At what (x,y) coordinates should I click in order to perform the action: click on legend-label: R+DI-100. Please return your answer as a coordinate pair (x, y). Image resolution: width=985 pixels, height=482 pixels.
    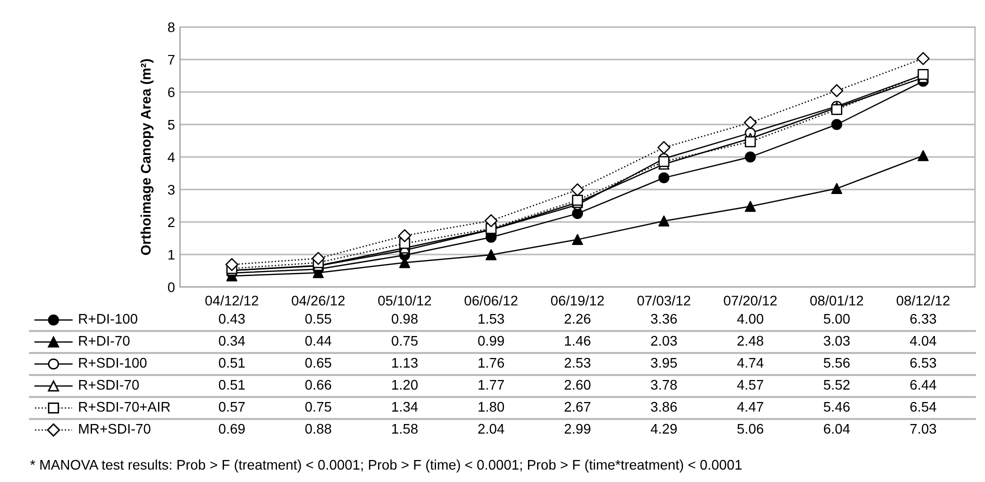
    Looking at the image, I should click on (108, 319).